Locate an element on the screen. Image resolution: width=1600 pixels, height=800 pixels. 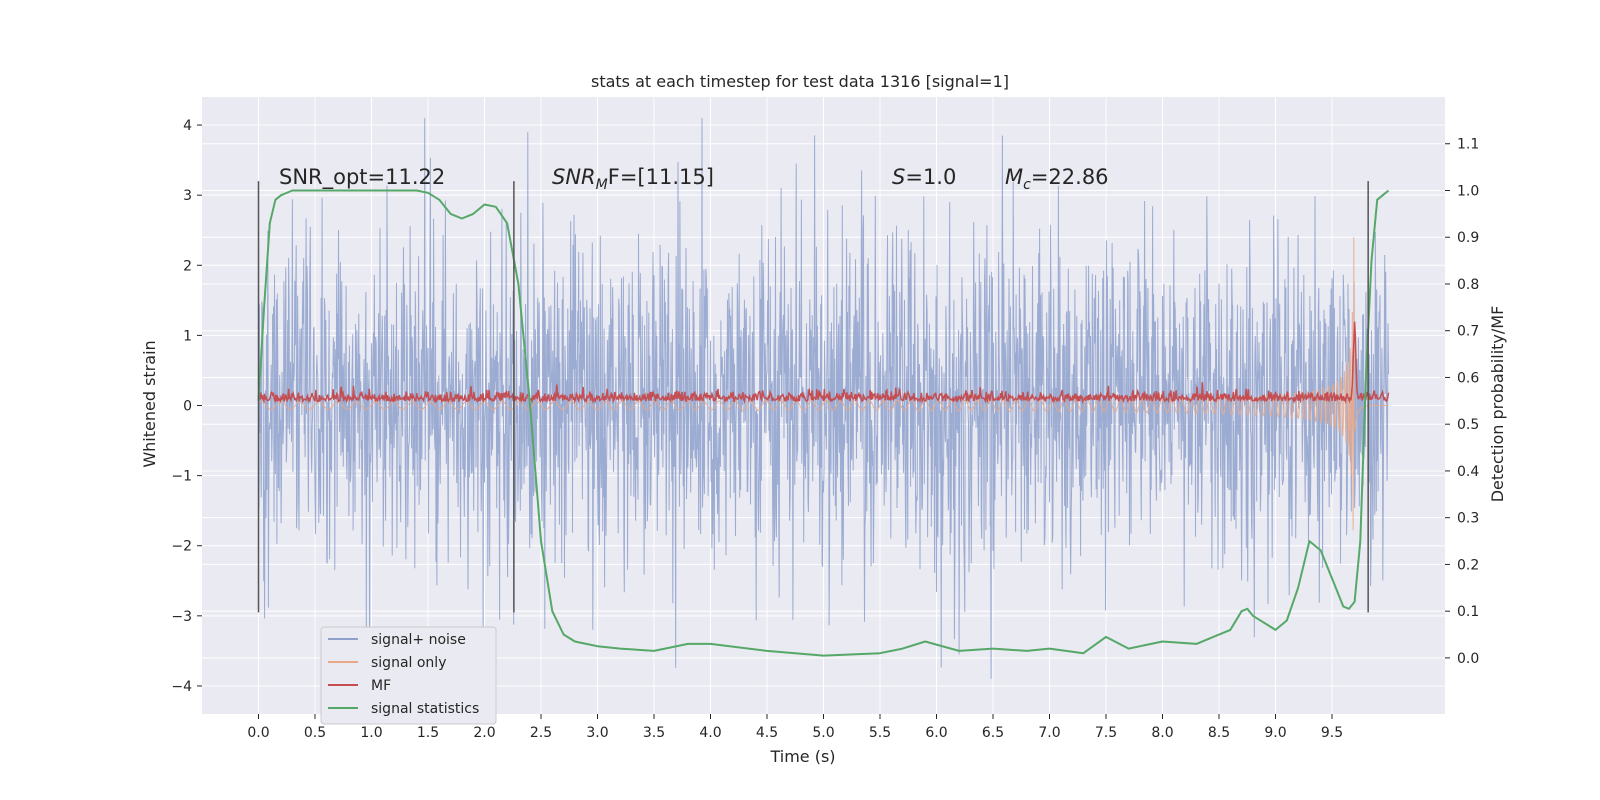
x-tick-label: 2.5 is located at coordinates (541, 733).